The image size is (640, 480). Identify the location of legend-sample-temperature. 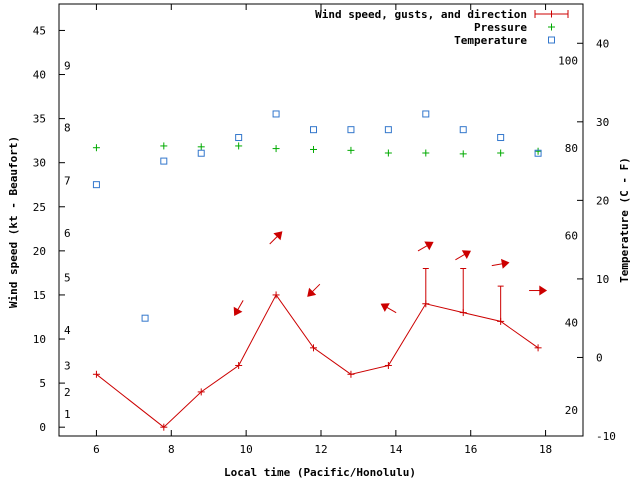
(551, 40).